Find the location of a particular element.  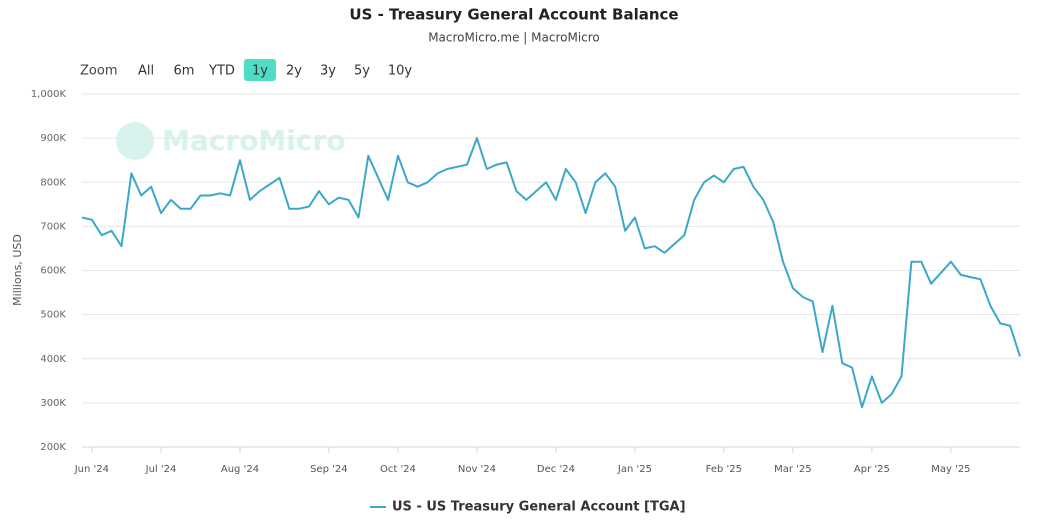

zoom-button: 6m is located at coordinates (184, 71).